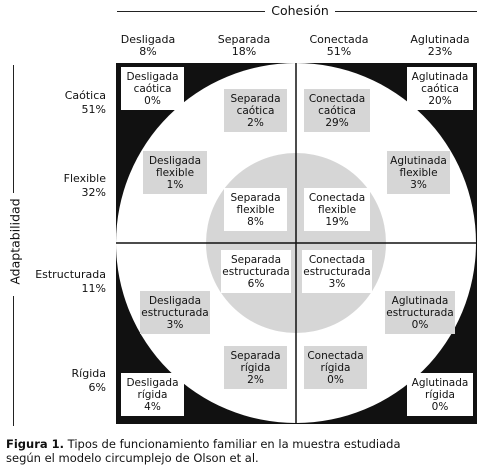  I want to click on row-pct: 32%, so click(93, 192).